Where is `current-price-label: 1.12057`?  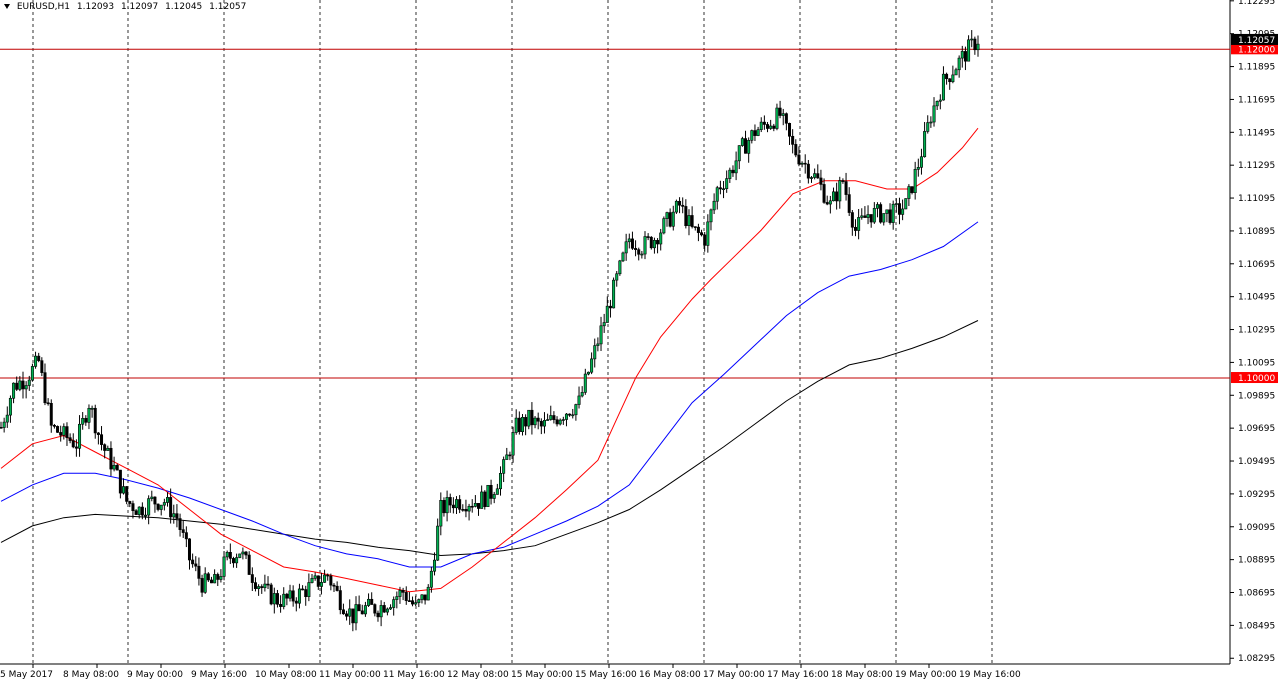 current-price-label: 1.12057 is located at coordinates (1256, 41).